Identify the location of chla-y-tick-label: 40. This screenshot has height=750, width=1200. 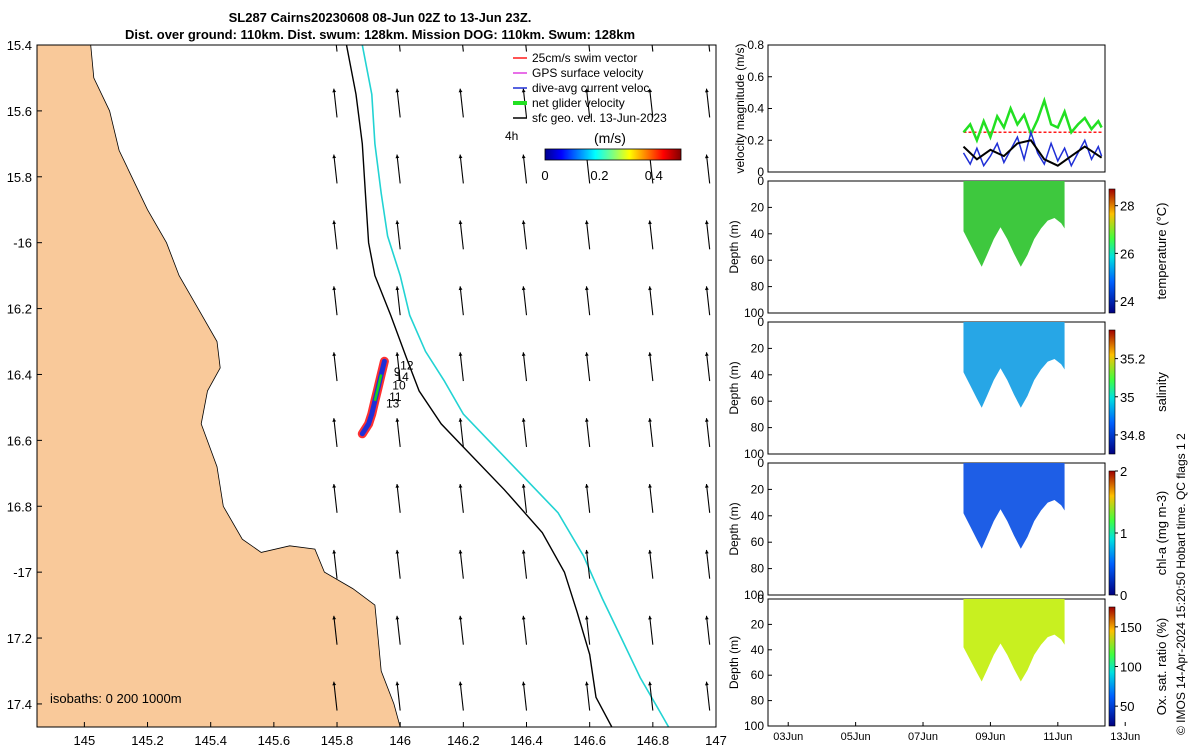
(758, 516).